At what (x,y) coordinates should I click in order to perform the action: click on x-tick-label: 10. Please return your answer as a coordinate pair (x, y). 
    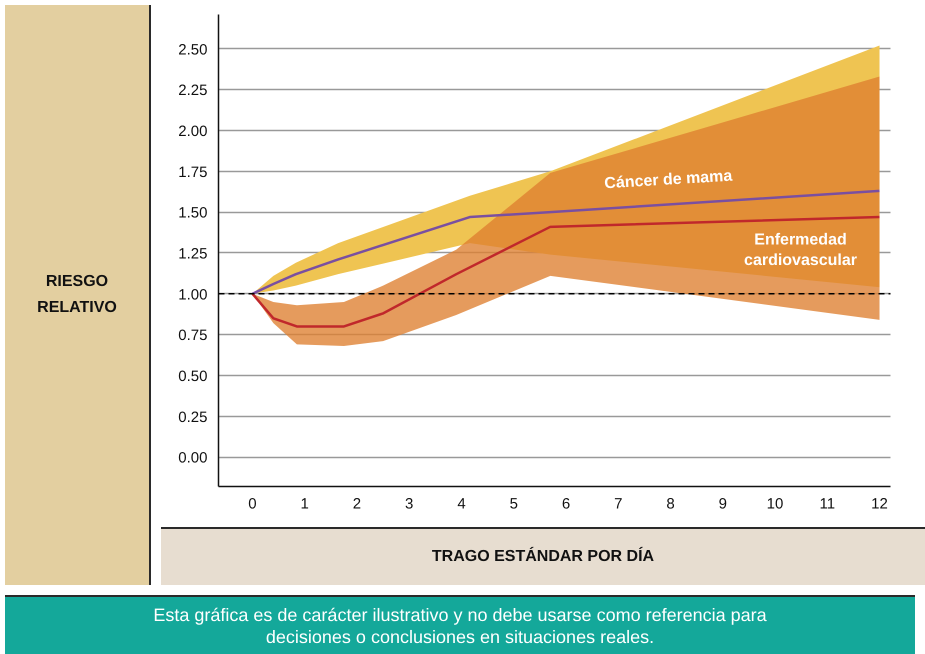
    Looking at the image, I should click on (775, 504).